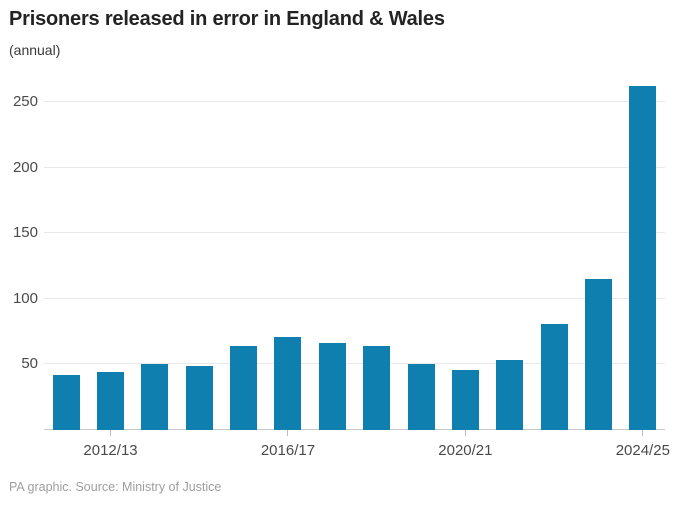 The image size is (700, 507). What do you see at coordinates (642, 450) in the screenshot?
I see `x-axis-tick-label: 2024/25` at bounding box center [642, 450].